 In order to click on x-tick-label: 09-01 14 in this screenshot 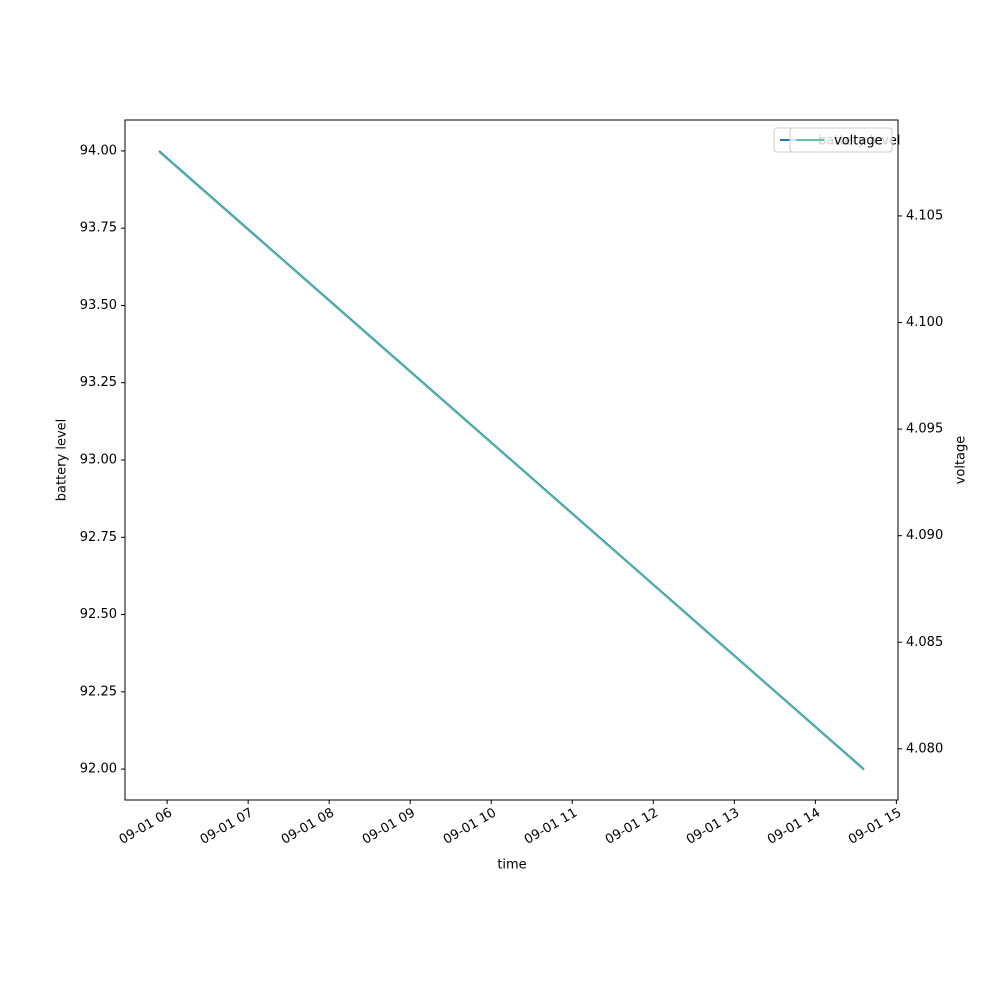, I will do `click(794, 827)`.